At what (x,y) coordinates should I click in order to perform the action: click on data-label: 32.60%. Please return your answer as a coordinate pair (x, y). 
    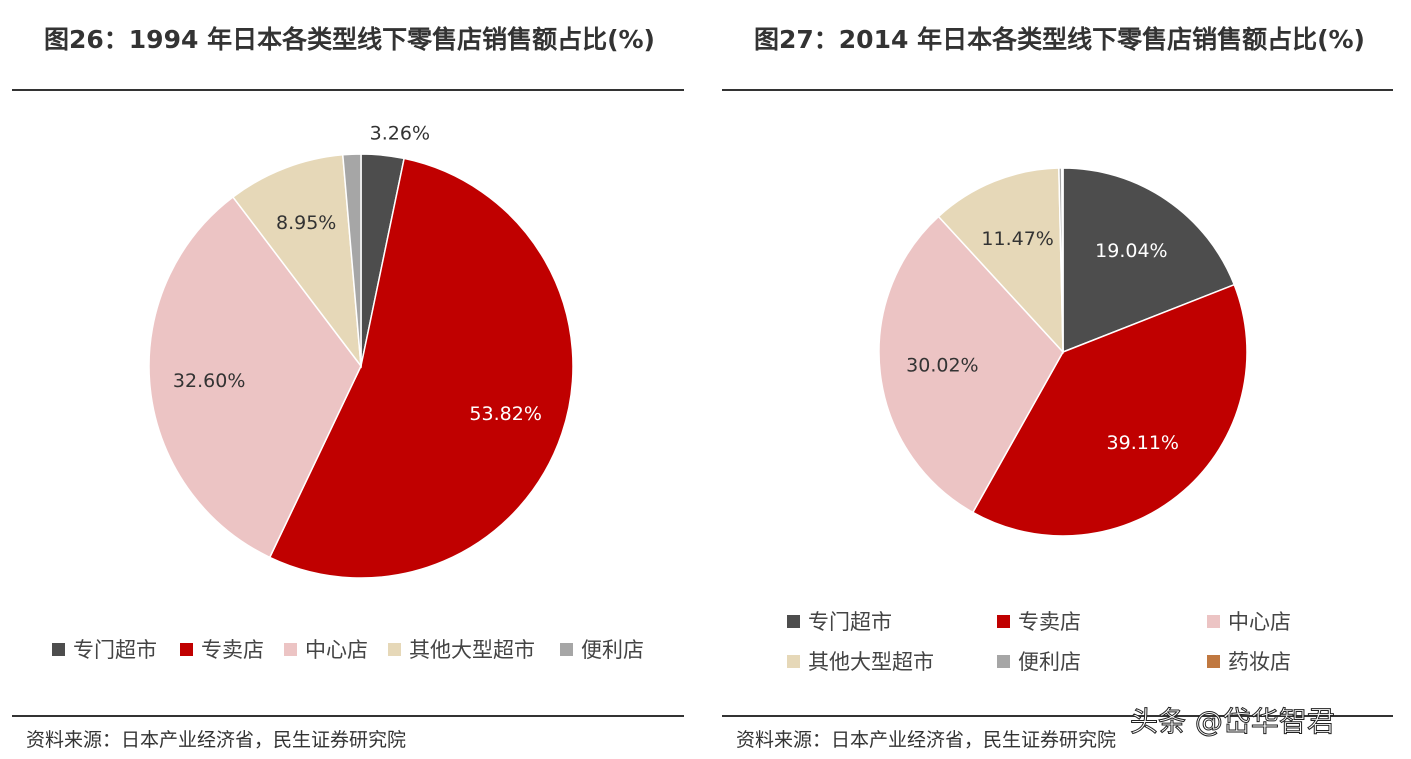
    Looking at the image, I should click on (209, 381).